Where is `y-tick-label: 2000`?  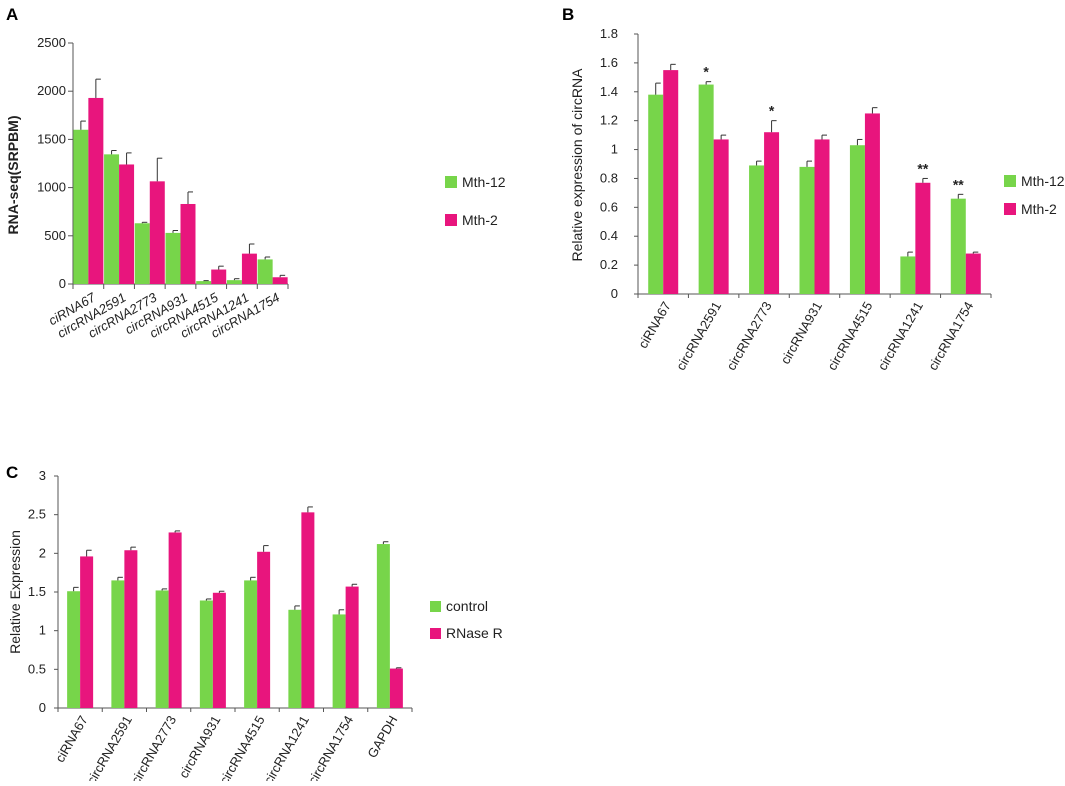 y-tick-label: 2000 is located at coordinates (51, 90).